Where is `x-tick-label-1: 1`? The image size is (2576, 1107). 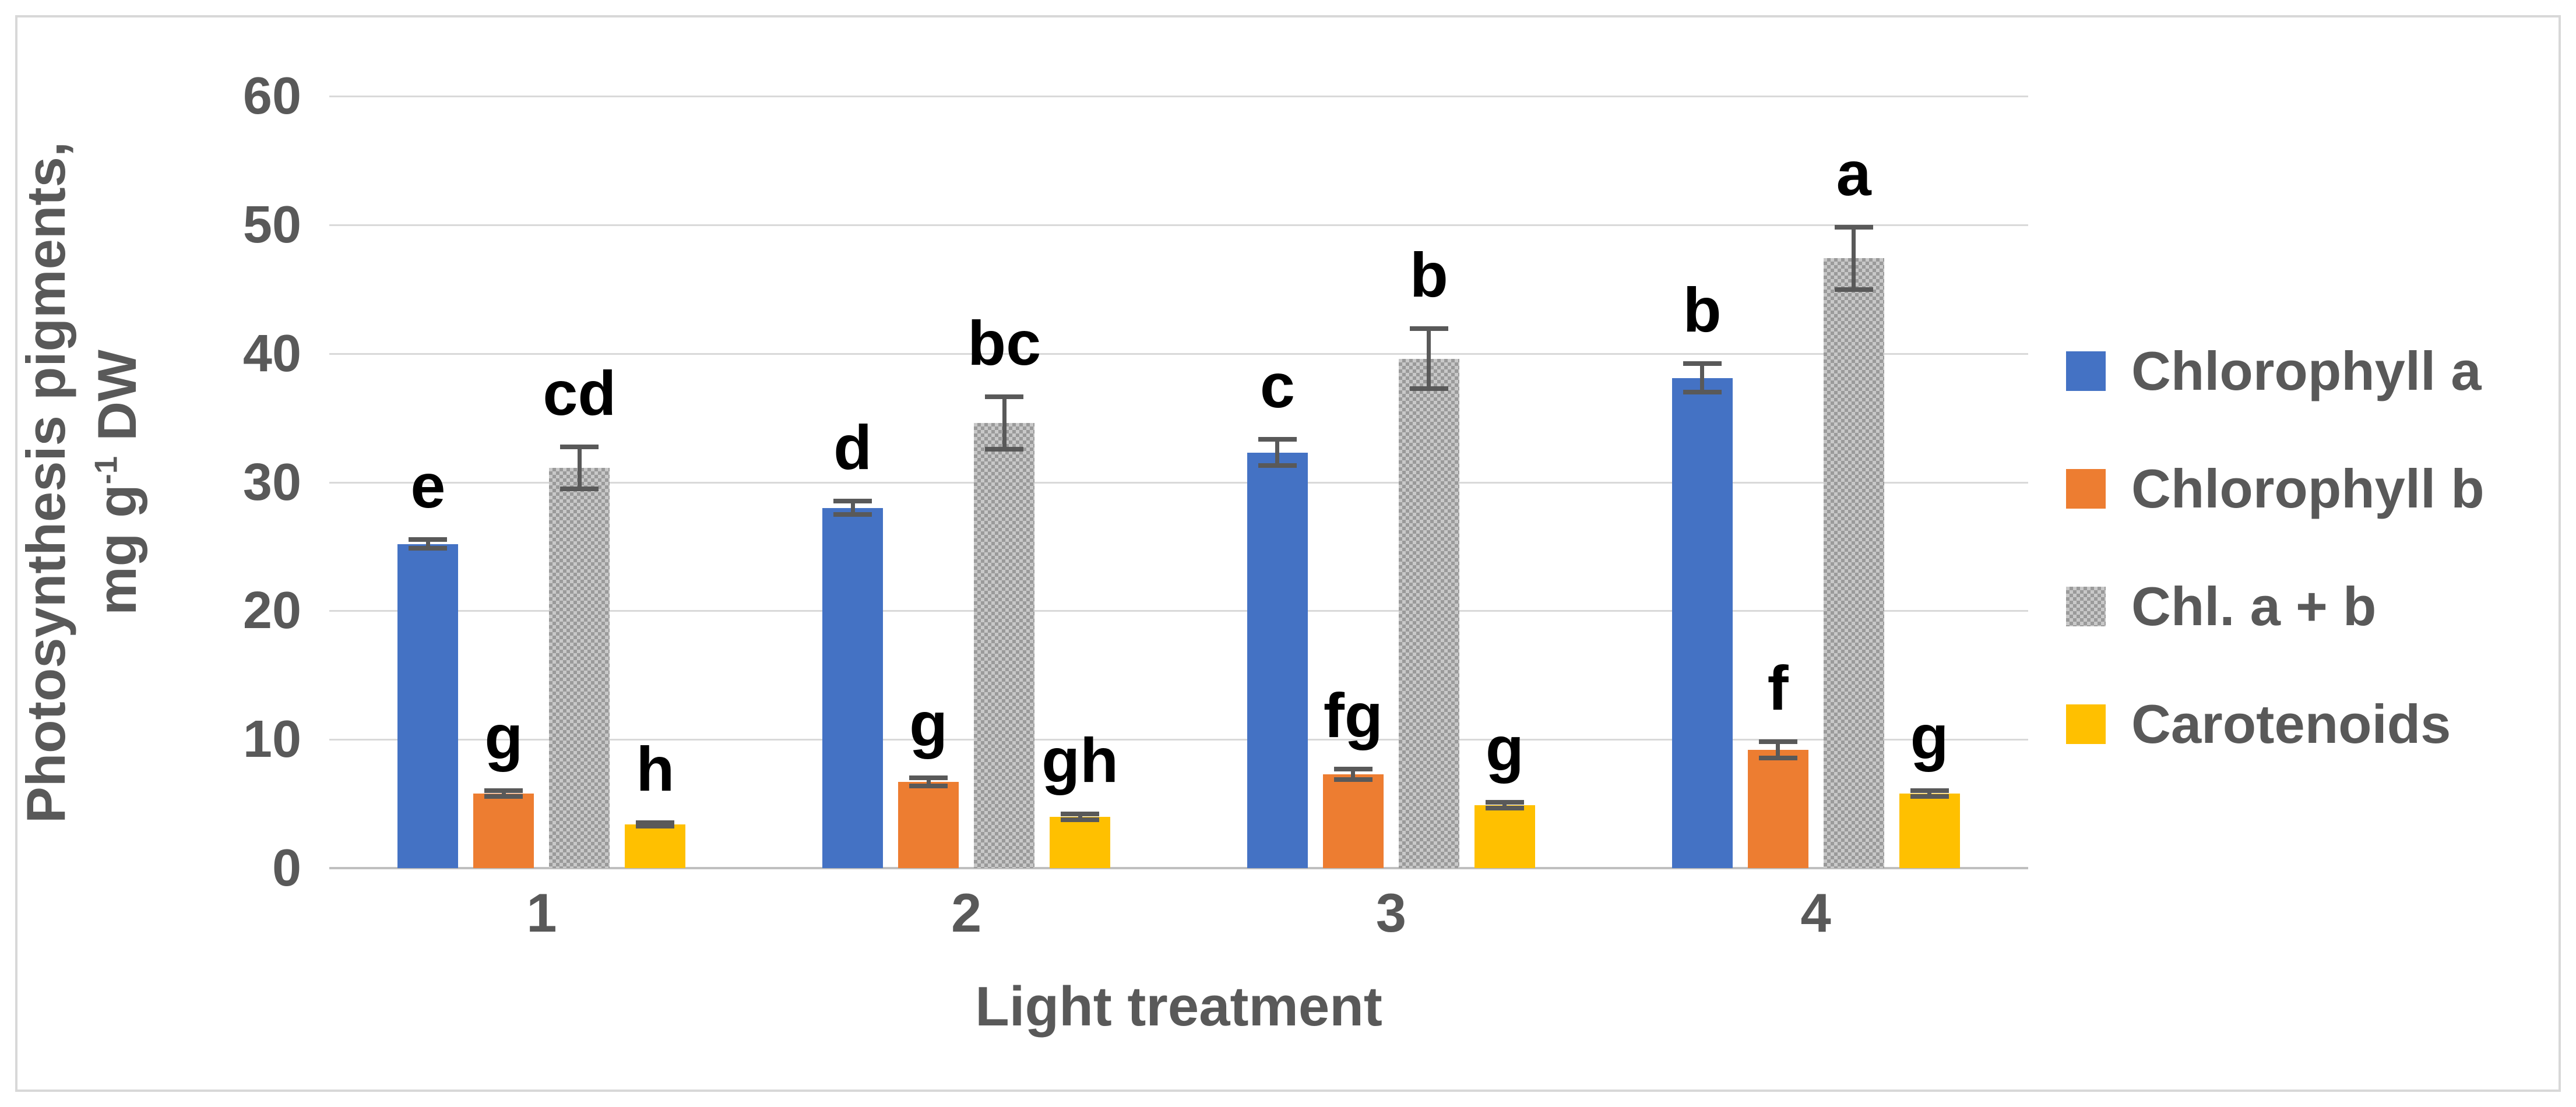
x-tick-label-1: 1 is located at coordinates (542, 912).